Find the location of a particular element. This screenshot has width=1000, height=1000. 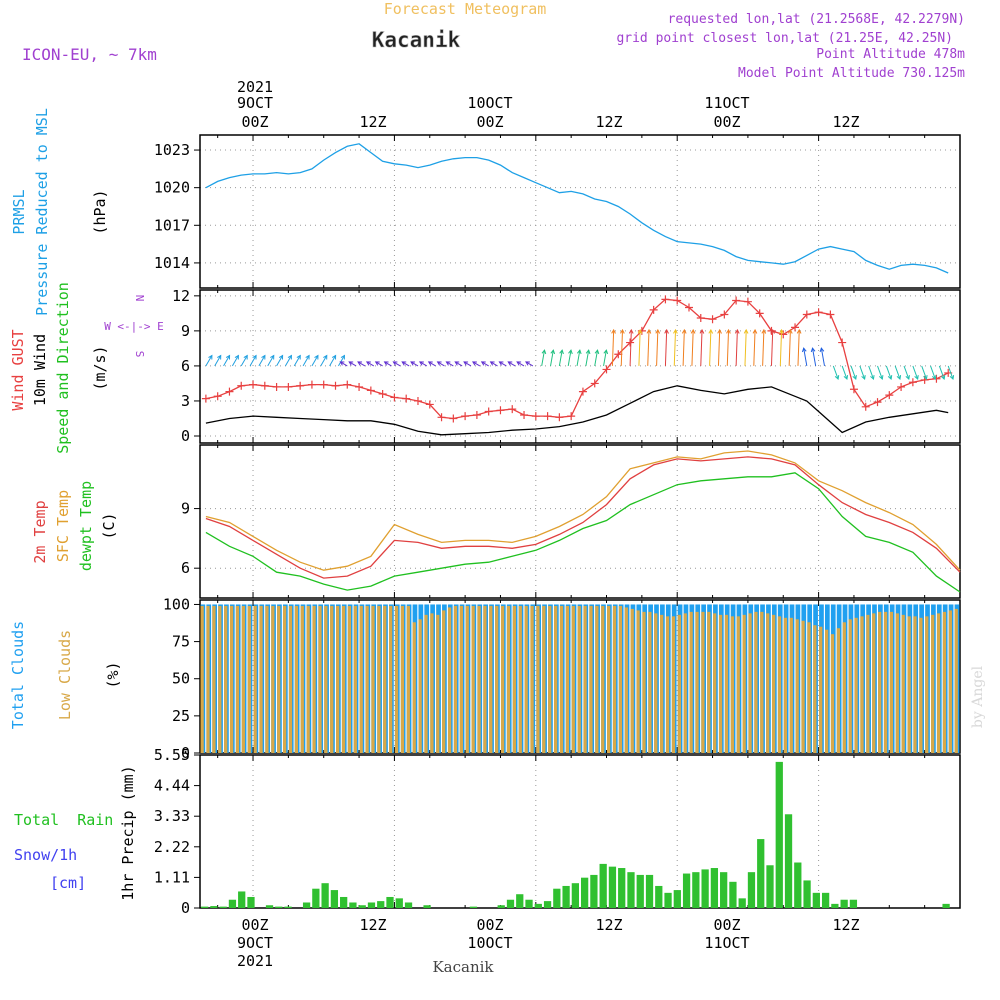

product-title: Forecast Meteogram is located at coordinates (465, 9).